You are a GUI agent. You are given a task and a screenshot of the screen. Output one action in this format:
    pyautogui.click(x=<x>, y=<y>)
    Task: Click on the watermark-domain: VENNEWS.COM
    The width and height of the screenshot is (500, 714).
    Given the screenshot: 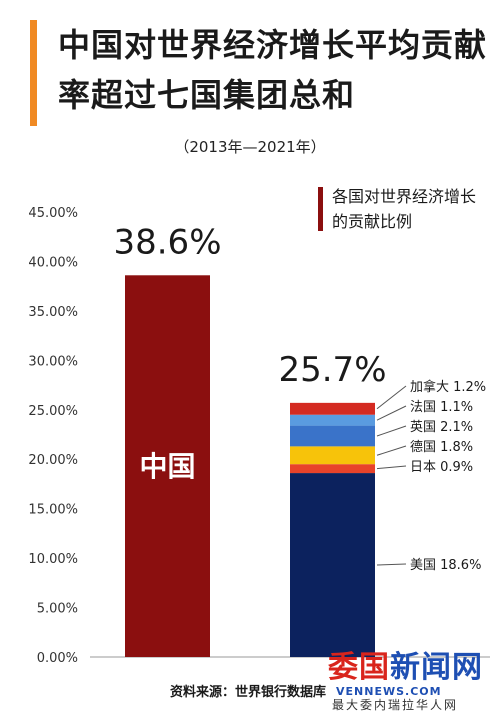 What is the action you would take?
    pyautogui.click(x=389, y=691)
    